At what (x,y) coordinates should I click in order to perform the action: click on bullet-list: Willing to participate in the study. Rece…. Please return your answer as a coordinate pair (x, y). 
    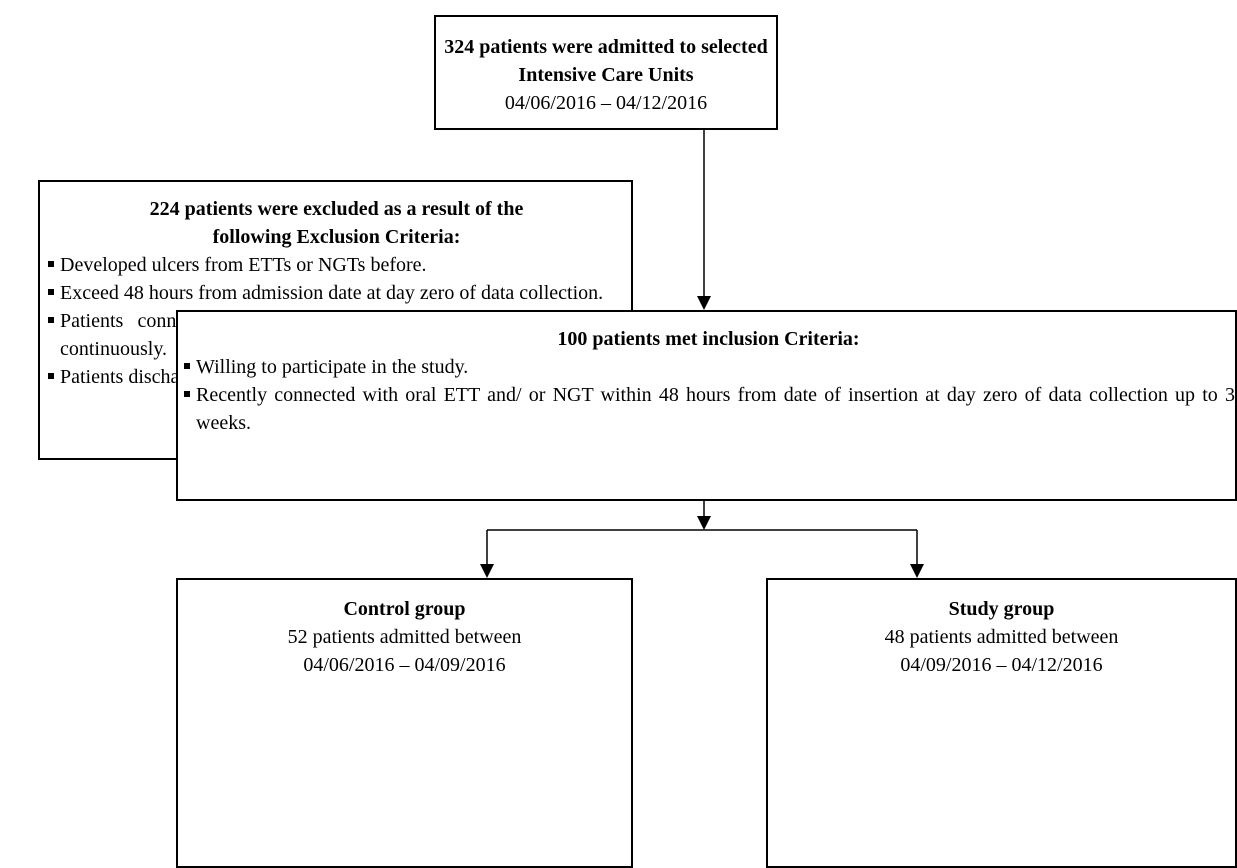
    Looking at the image, I should click on (708, 395).